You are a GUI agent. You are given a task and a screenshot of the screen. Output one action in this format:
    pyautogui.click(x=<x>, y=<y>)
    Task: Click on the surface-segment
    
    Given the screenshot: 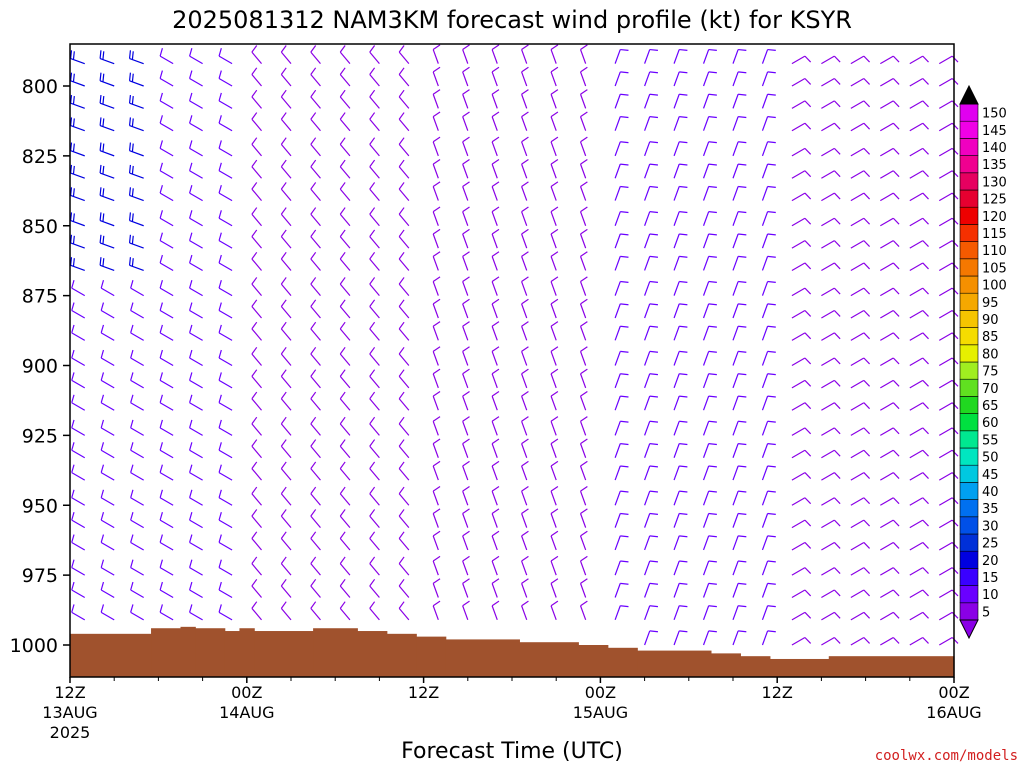 What is the action you would take?
    pyautogui.click(x=166, y=652)
    